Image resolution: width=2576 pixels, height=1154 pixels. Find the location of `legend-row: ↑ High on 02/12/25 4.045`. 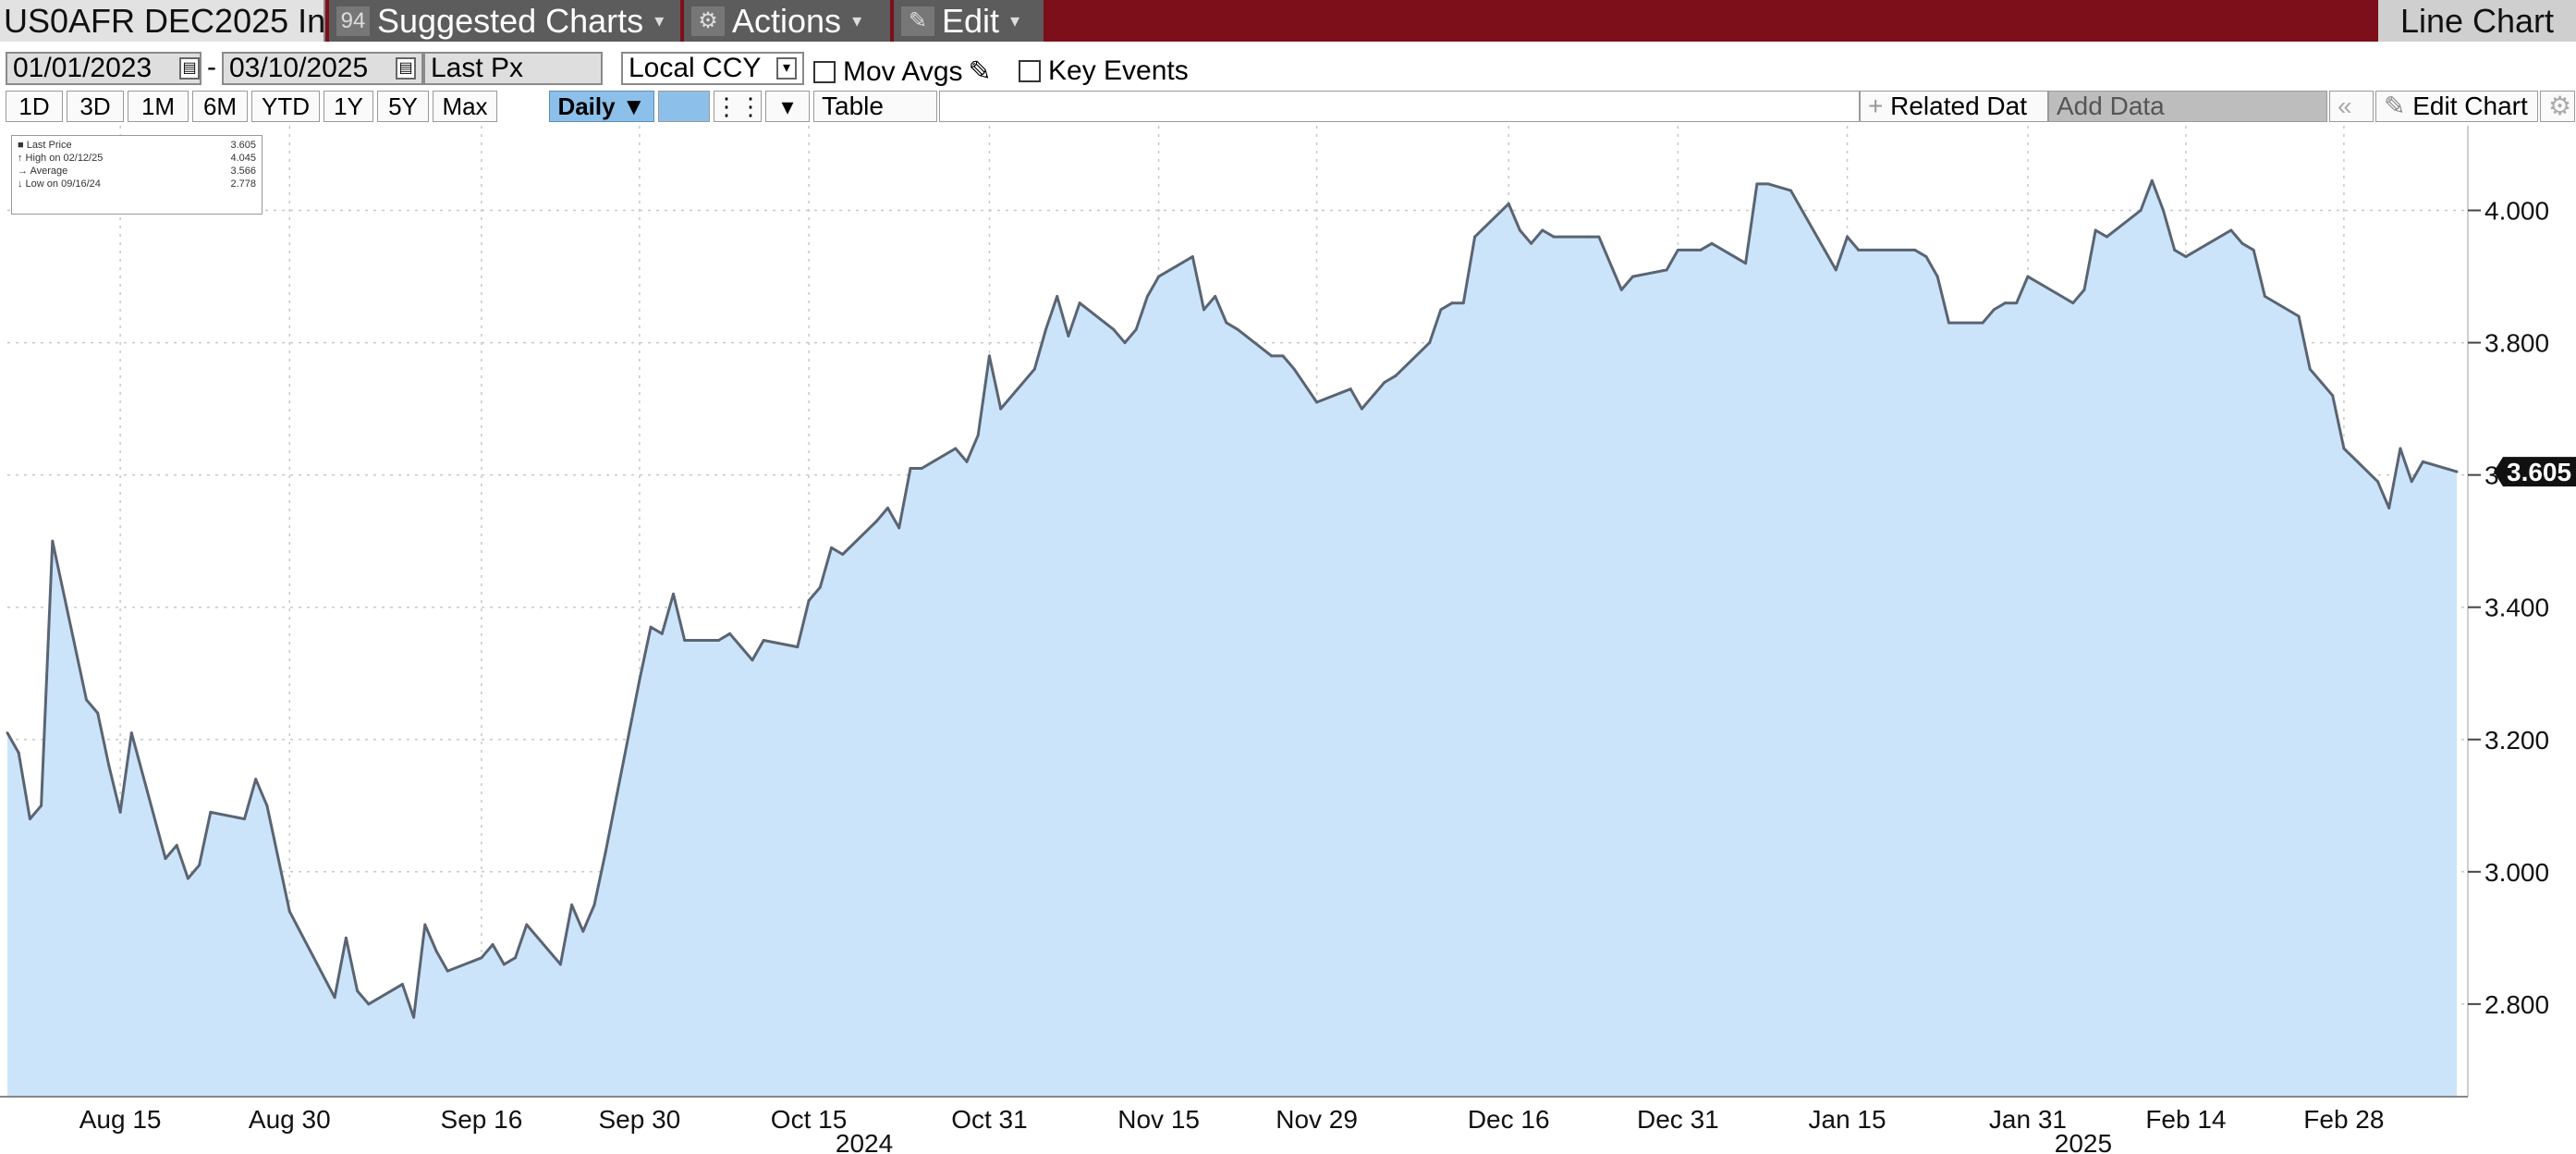

legend-row: ↑ High on 02/12/25 4.045 is located at coordinates (137, 158).